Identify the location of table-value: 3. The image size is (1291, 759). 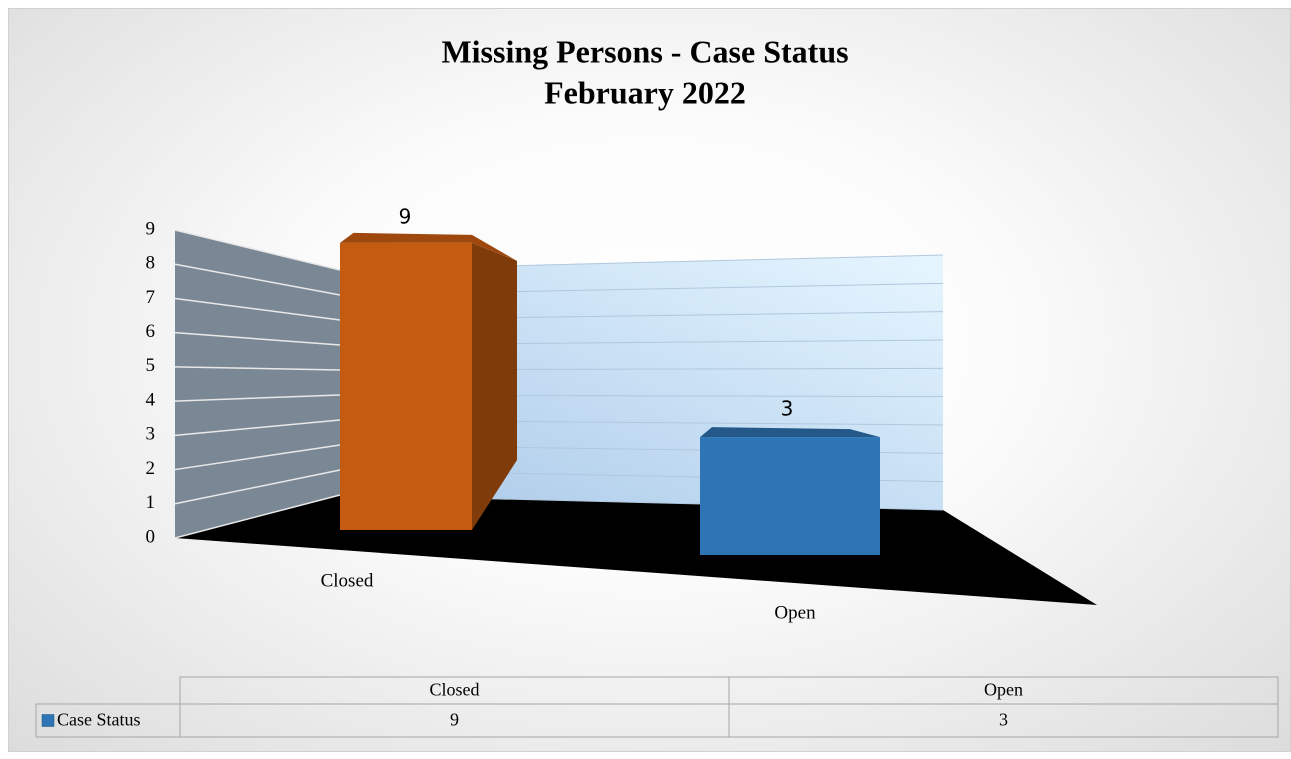
(1003, 720).